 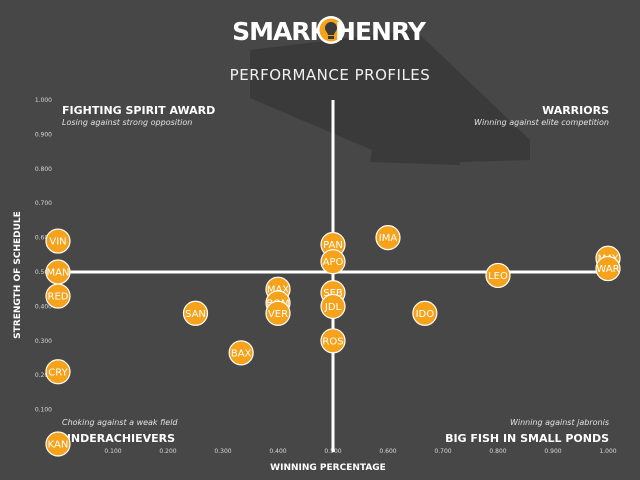 I want to click on point-label: PAN, so click(x=333, y=245).